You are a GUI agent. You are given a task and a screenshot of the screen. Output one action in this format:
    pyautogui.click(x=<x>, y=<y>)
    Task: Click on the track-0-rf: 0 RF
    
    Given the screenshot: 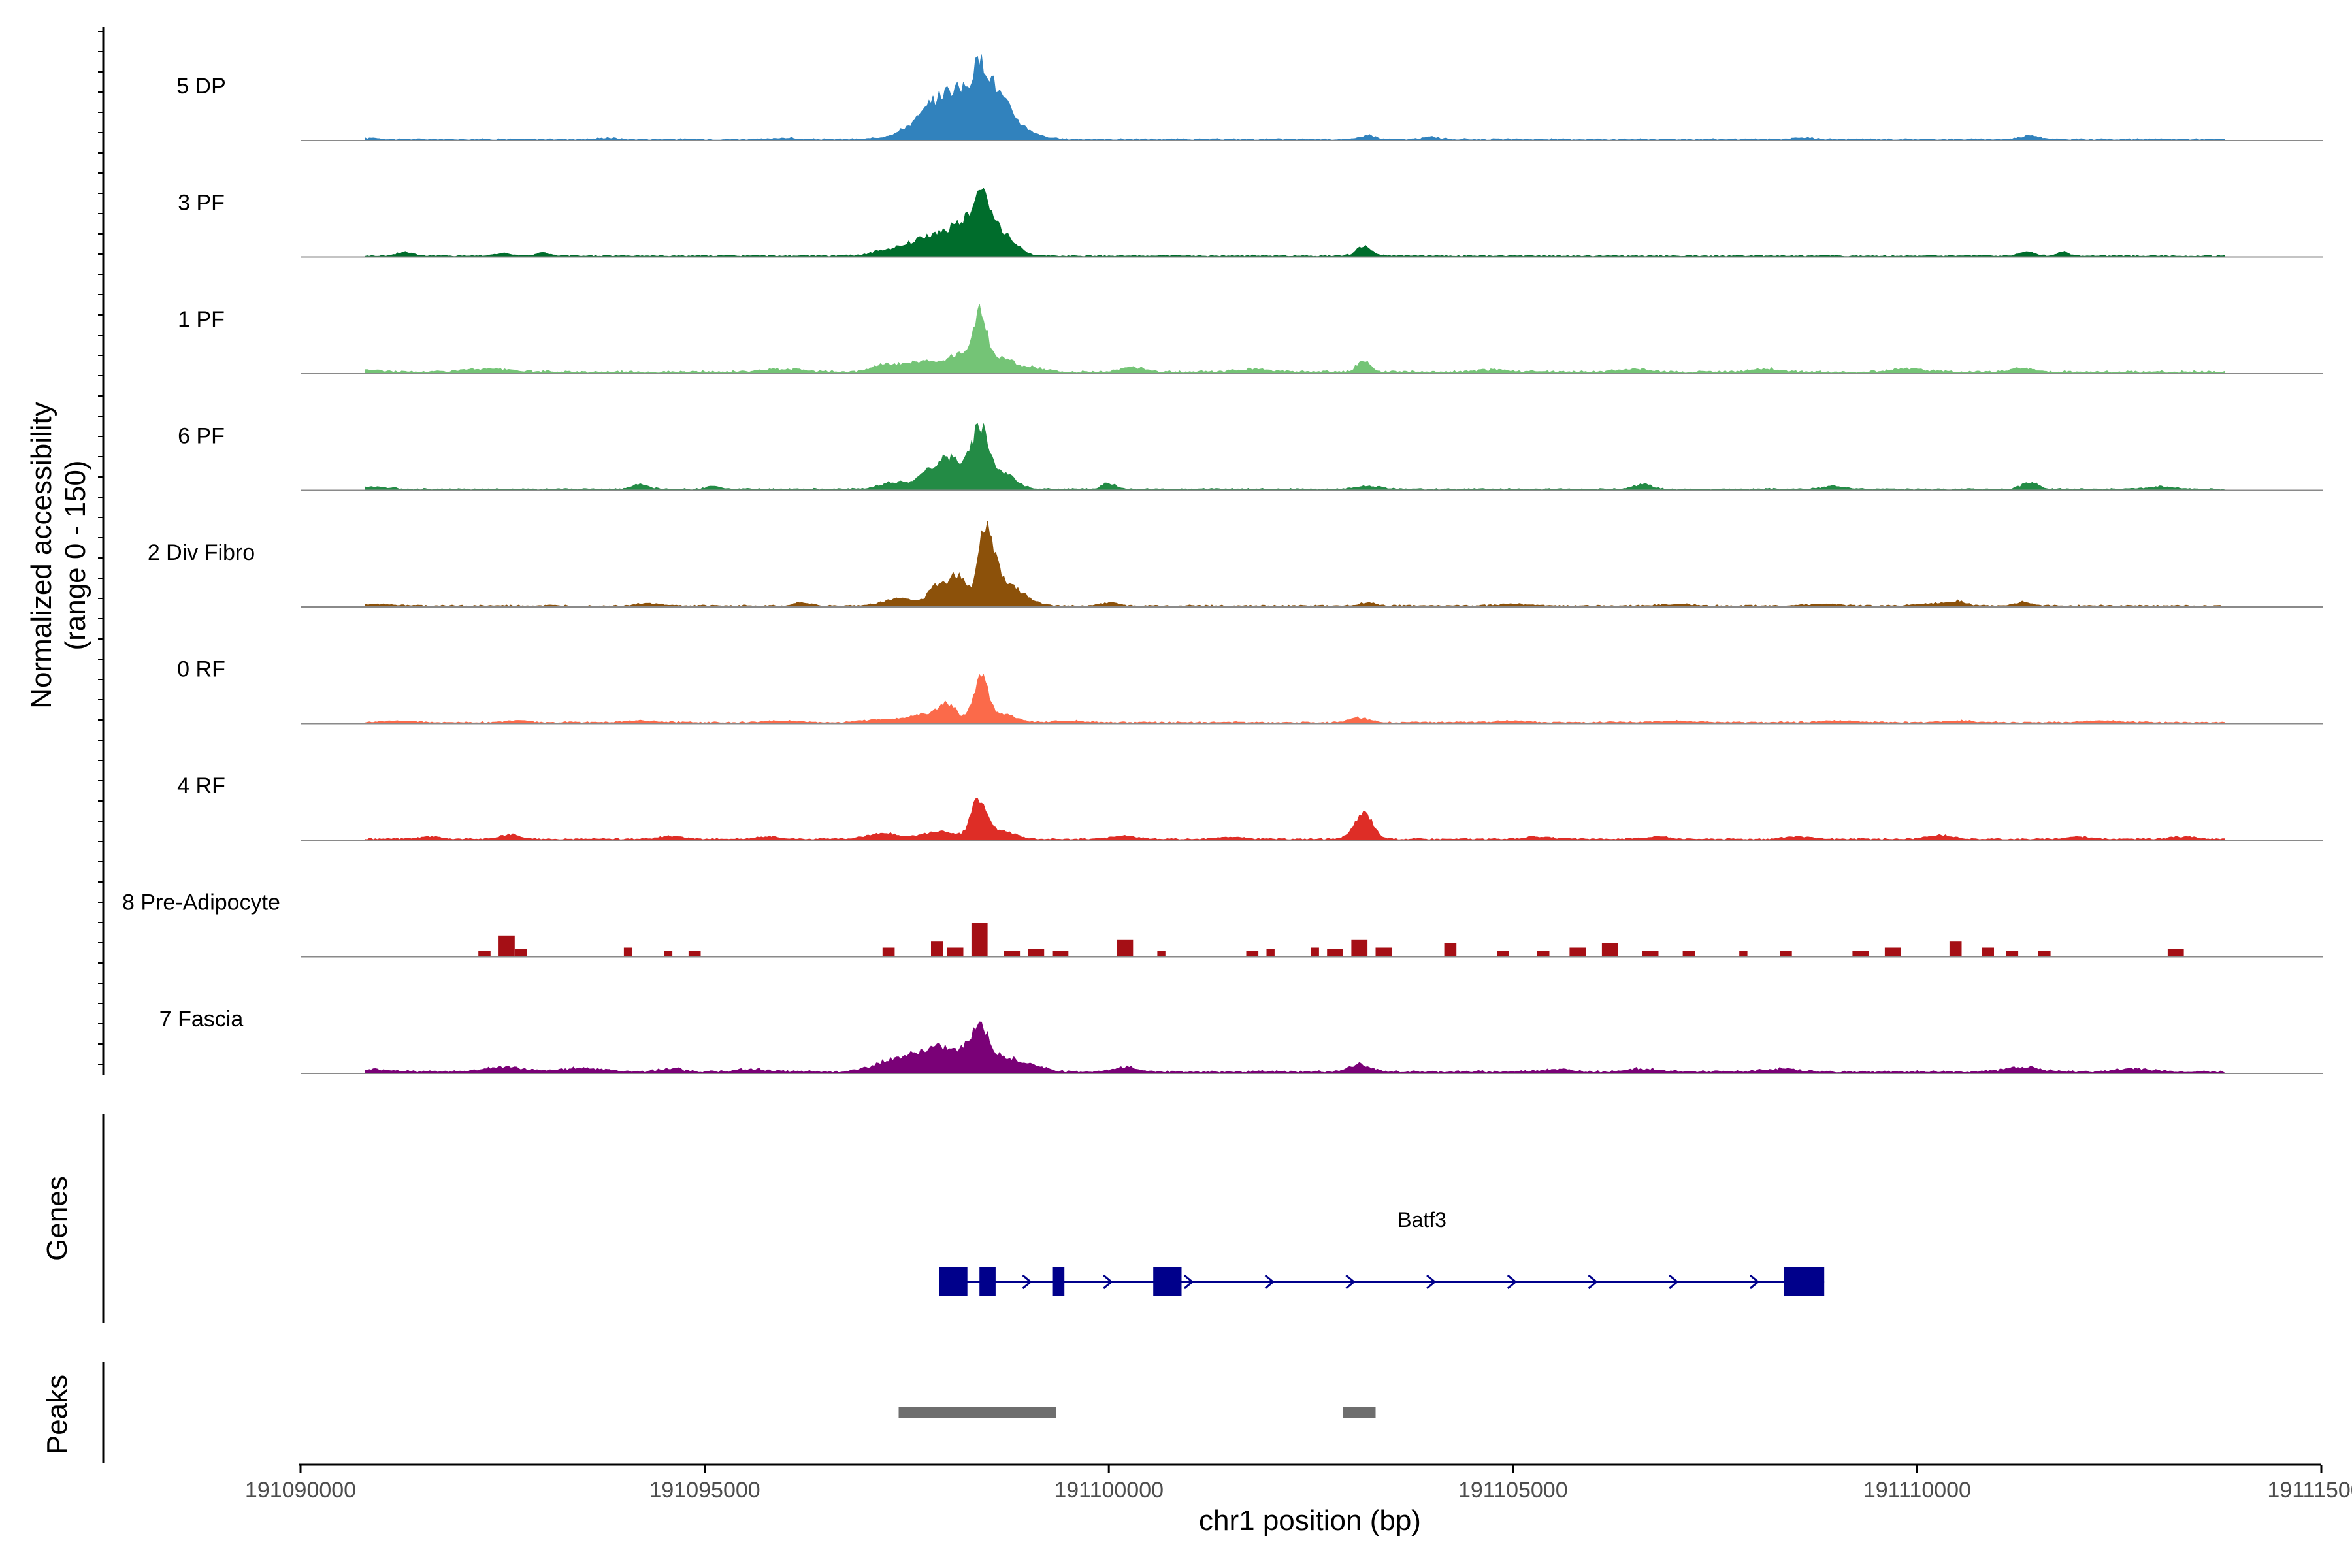 What is the action you would take?
    pyautogui.click(x=1250, y=691)
    